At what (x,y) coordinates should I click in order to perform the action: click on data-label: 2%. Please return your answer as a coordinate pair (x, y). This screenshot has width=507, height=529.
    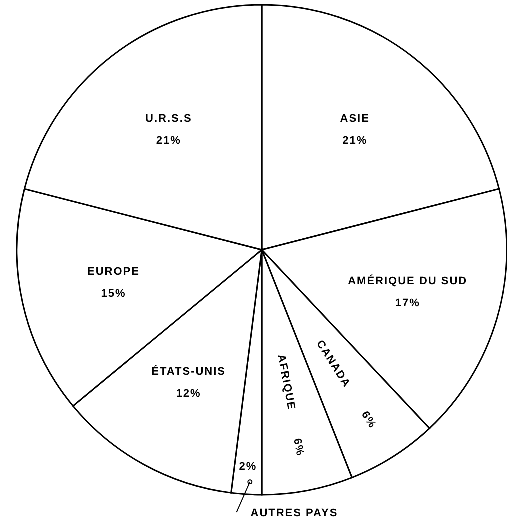
    Looking at the image, I should click on (248, 467).